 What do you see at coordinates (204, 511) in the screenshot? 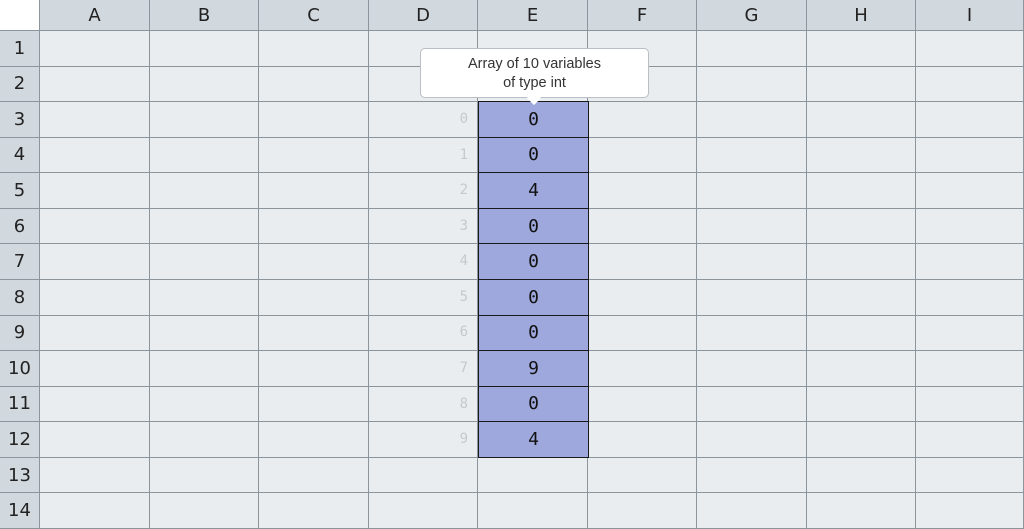
I see `cell-B14` at bounding box center [204, 511].